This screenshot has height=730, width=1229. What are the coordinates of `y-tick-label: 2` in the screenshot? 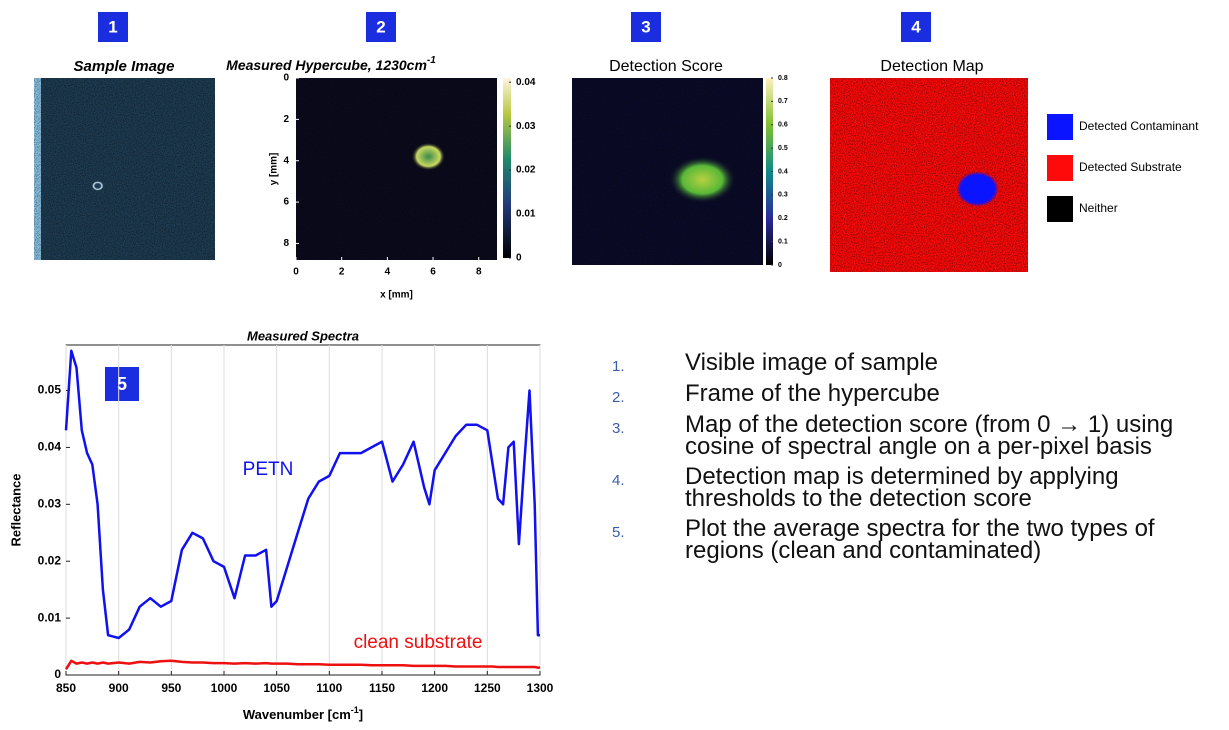 It's located at (286, 119).